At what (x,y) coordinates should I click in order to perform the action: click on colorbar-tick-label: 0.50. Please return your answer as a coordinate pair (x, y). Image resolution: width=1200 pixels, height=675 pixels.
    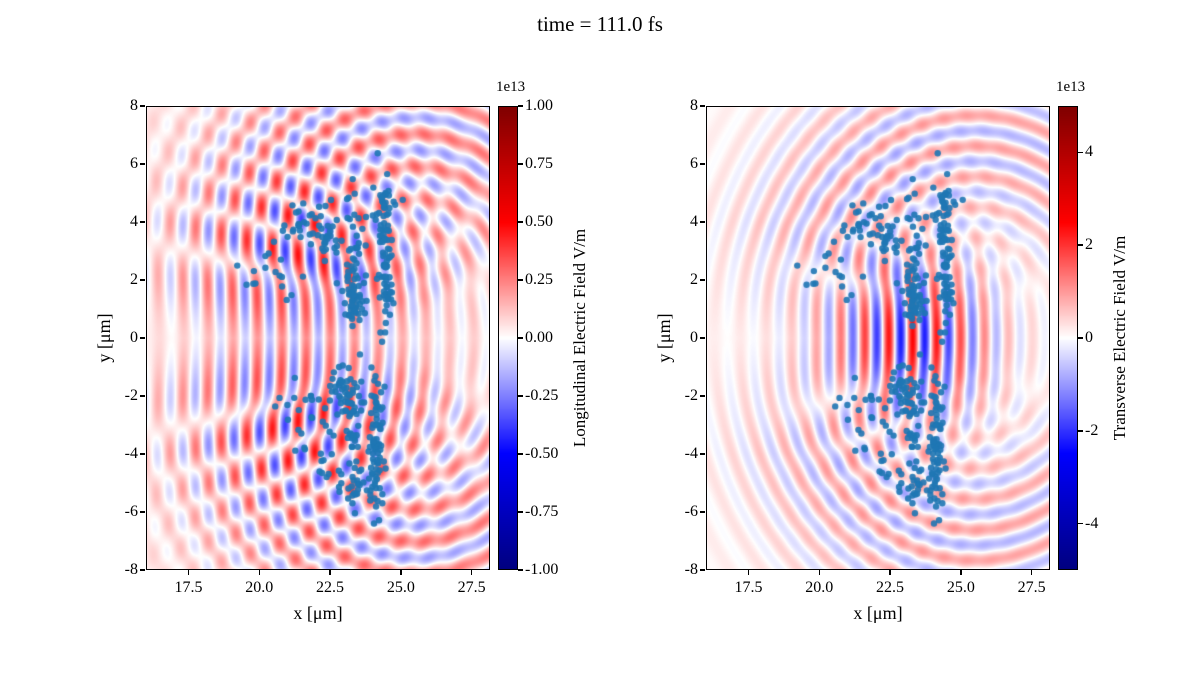
    Looking at the image, I should click on (539, 221).